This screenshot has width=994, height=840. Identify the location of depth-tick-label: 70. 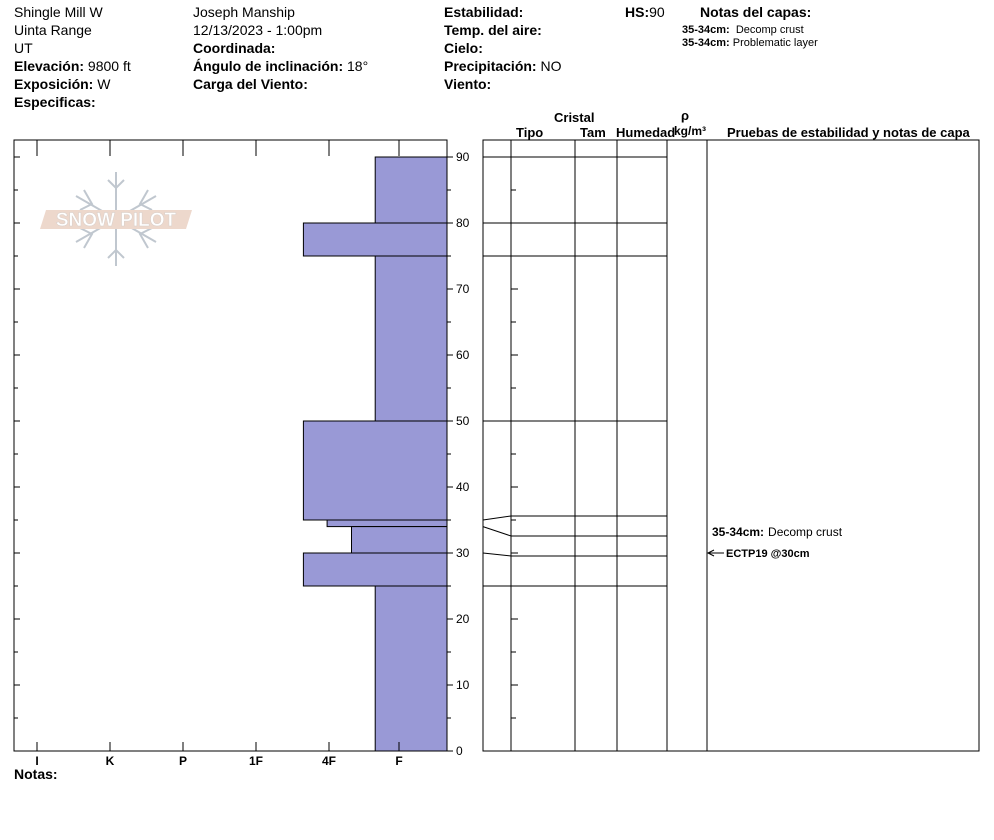
(463, 289).